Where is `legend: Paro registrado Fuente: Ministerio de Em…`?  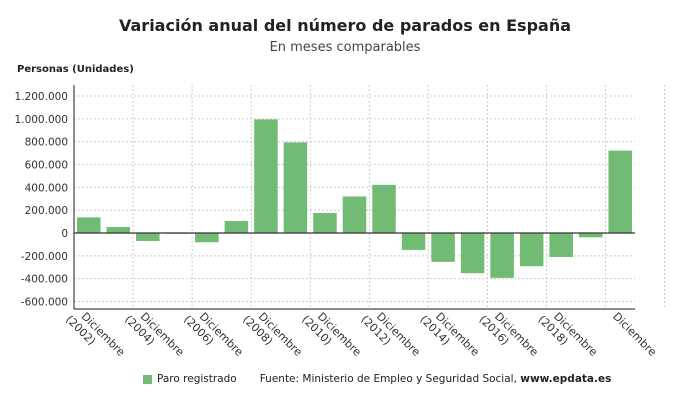 legend: Paro registrado Fuente: Ministerio de Em… is located at coordinates (377, 379).